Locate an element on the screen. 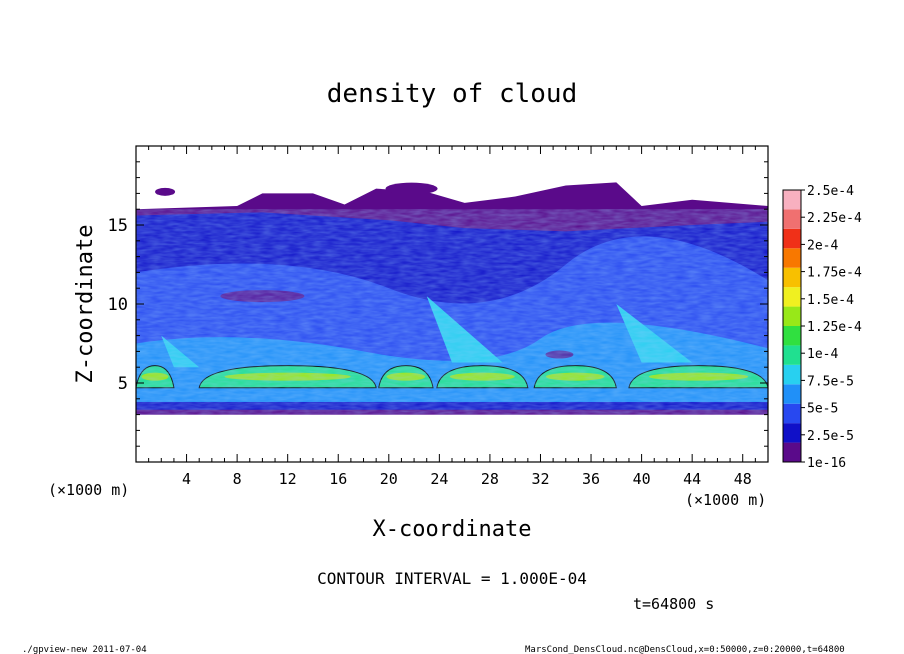  x-tick-label: 28 is located at coordinates (490, 479).